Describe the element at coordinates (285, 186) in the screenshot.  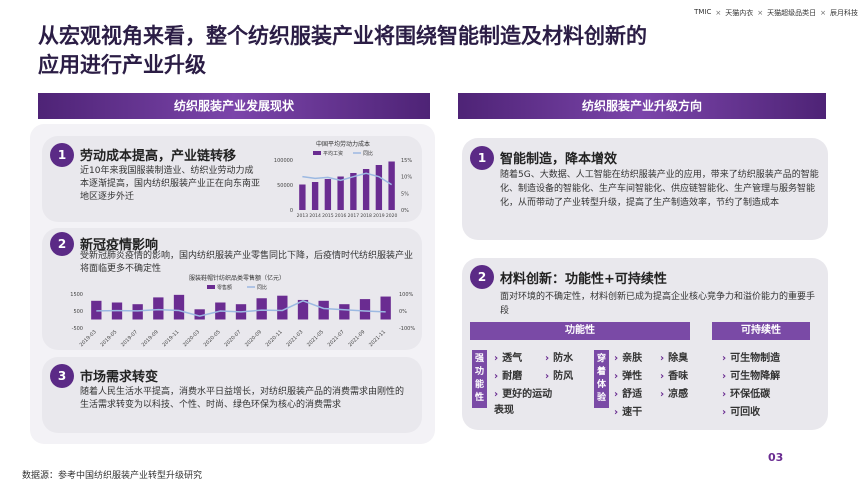
I see `y-tick-label: 50000` at that location.